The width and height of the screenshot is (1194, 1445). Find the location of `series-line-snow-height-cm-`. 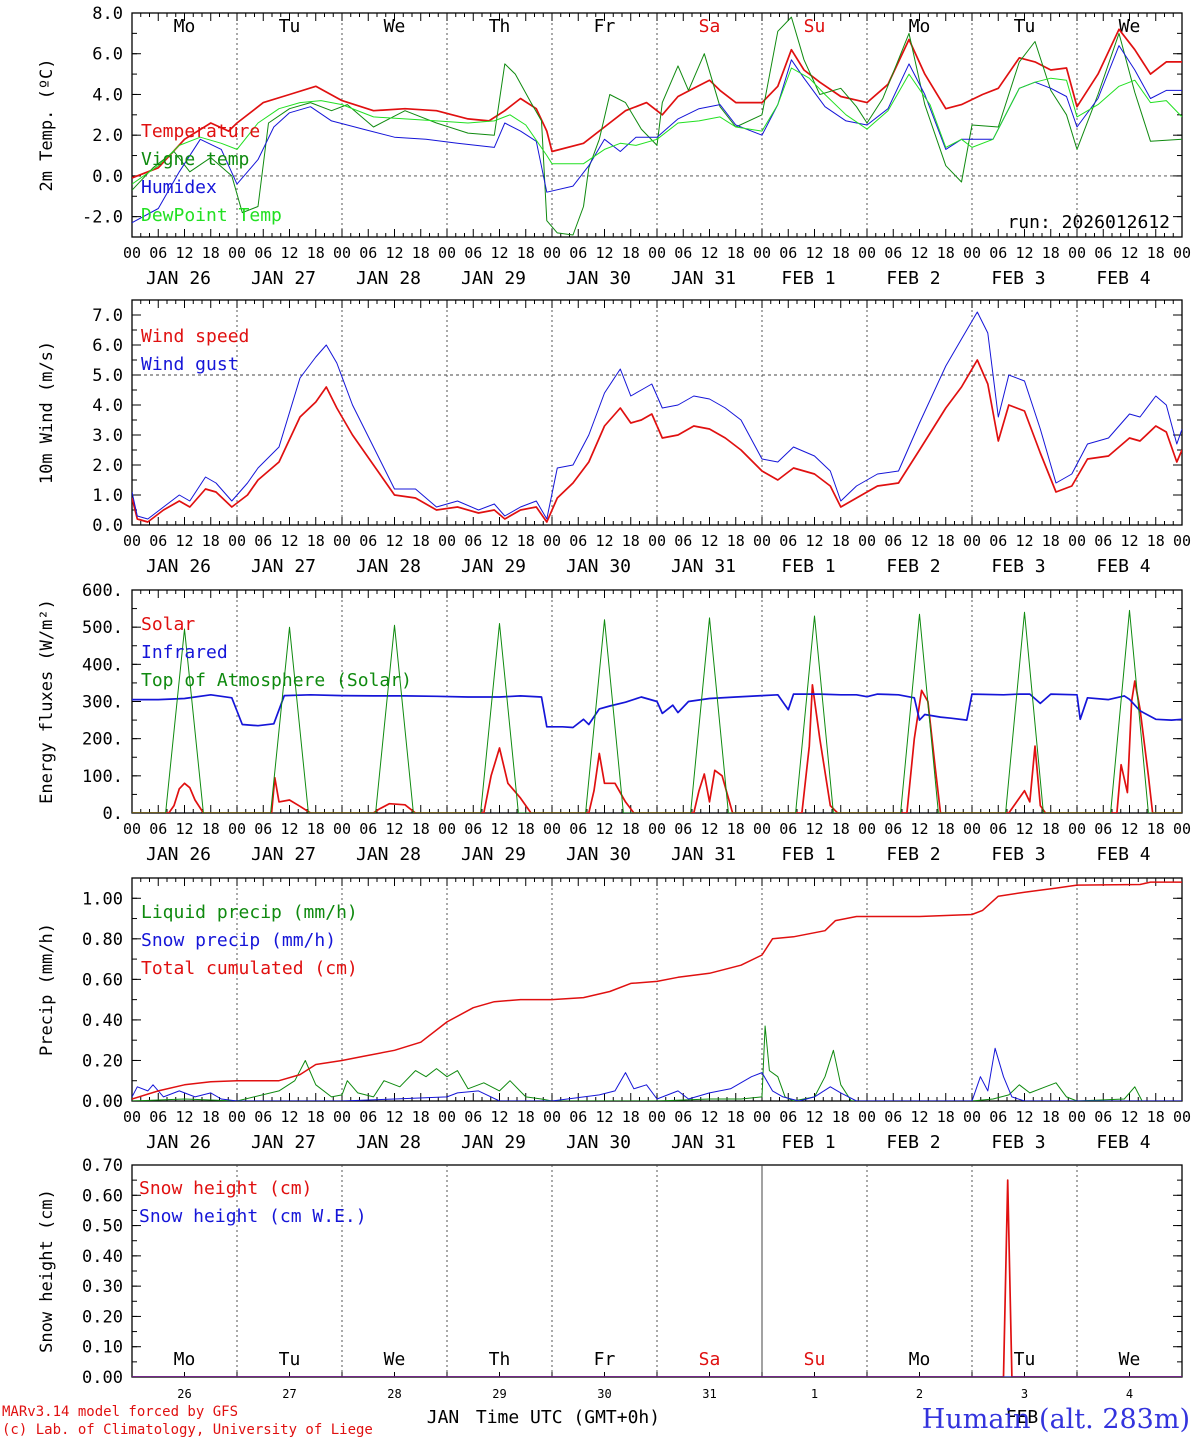

series-line-snow-height-cm- is located at coordinates (657, 1278).